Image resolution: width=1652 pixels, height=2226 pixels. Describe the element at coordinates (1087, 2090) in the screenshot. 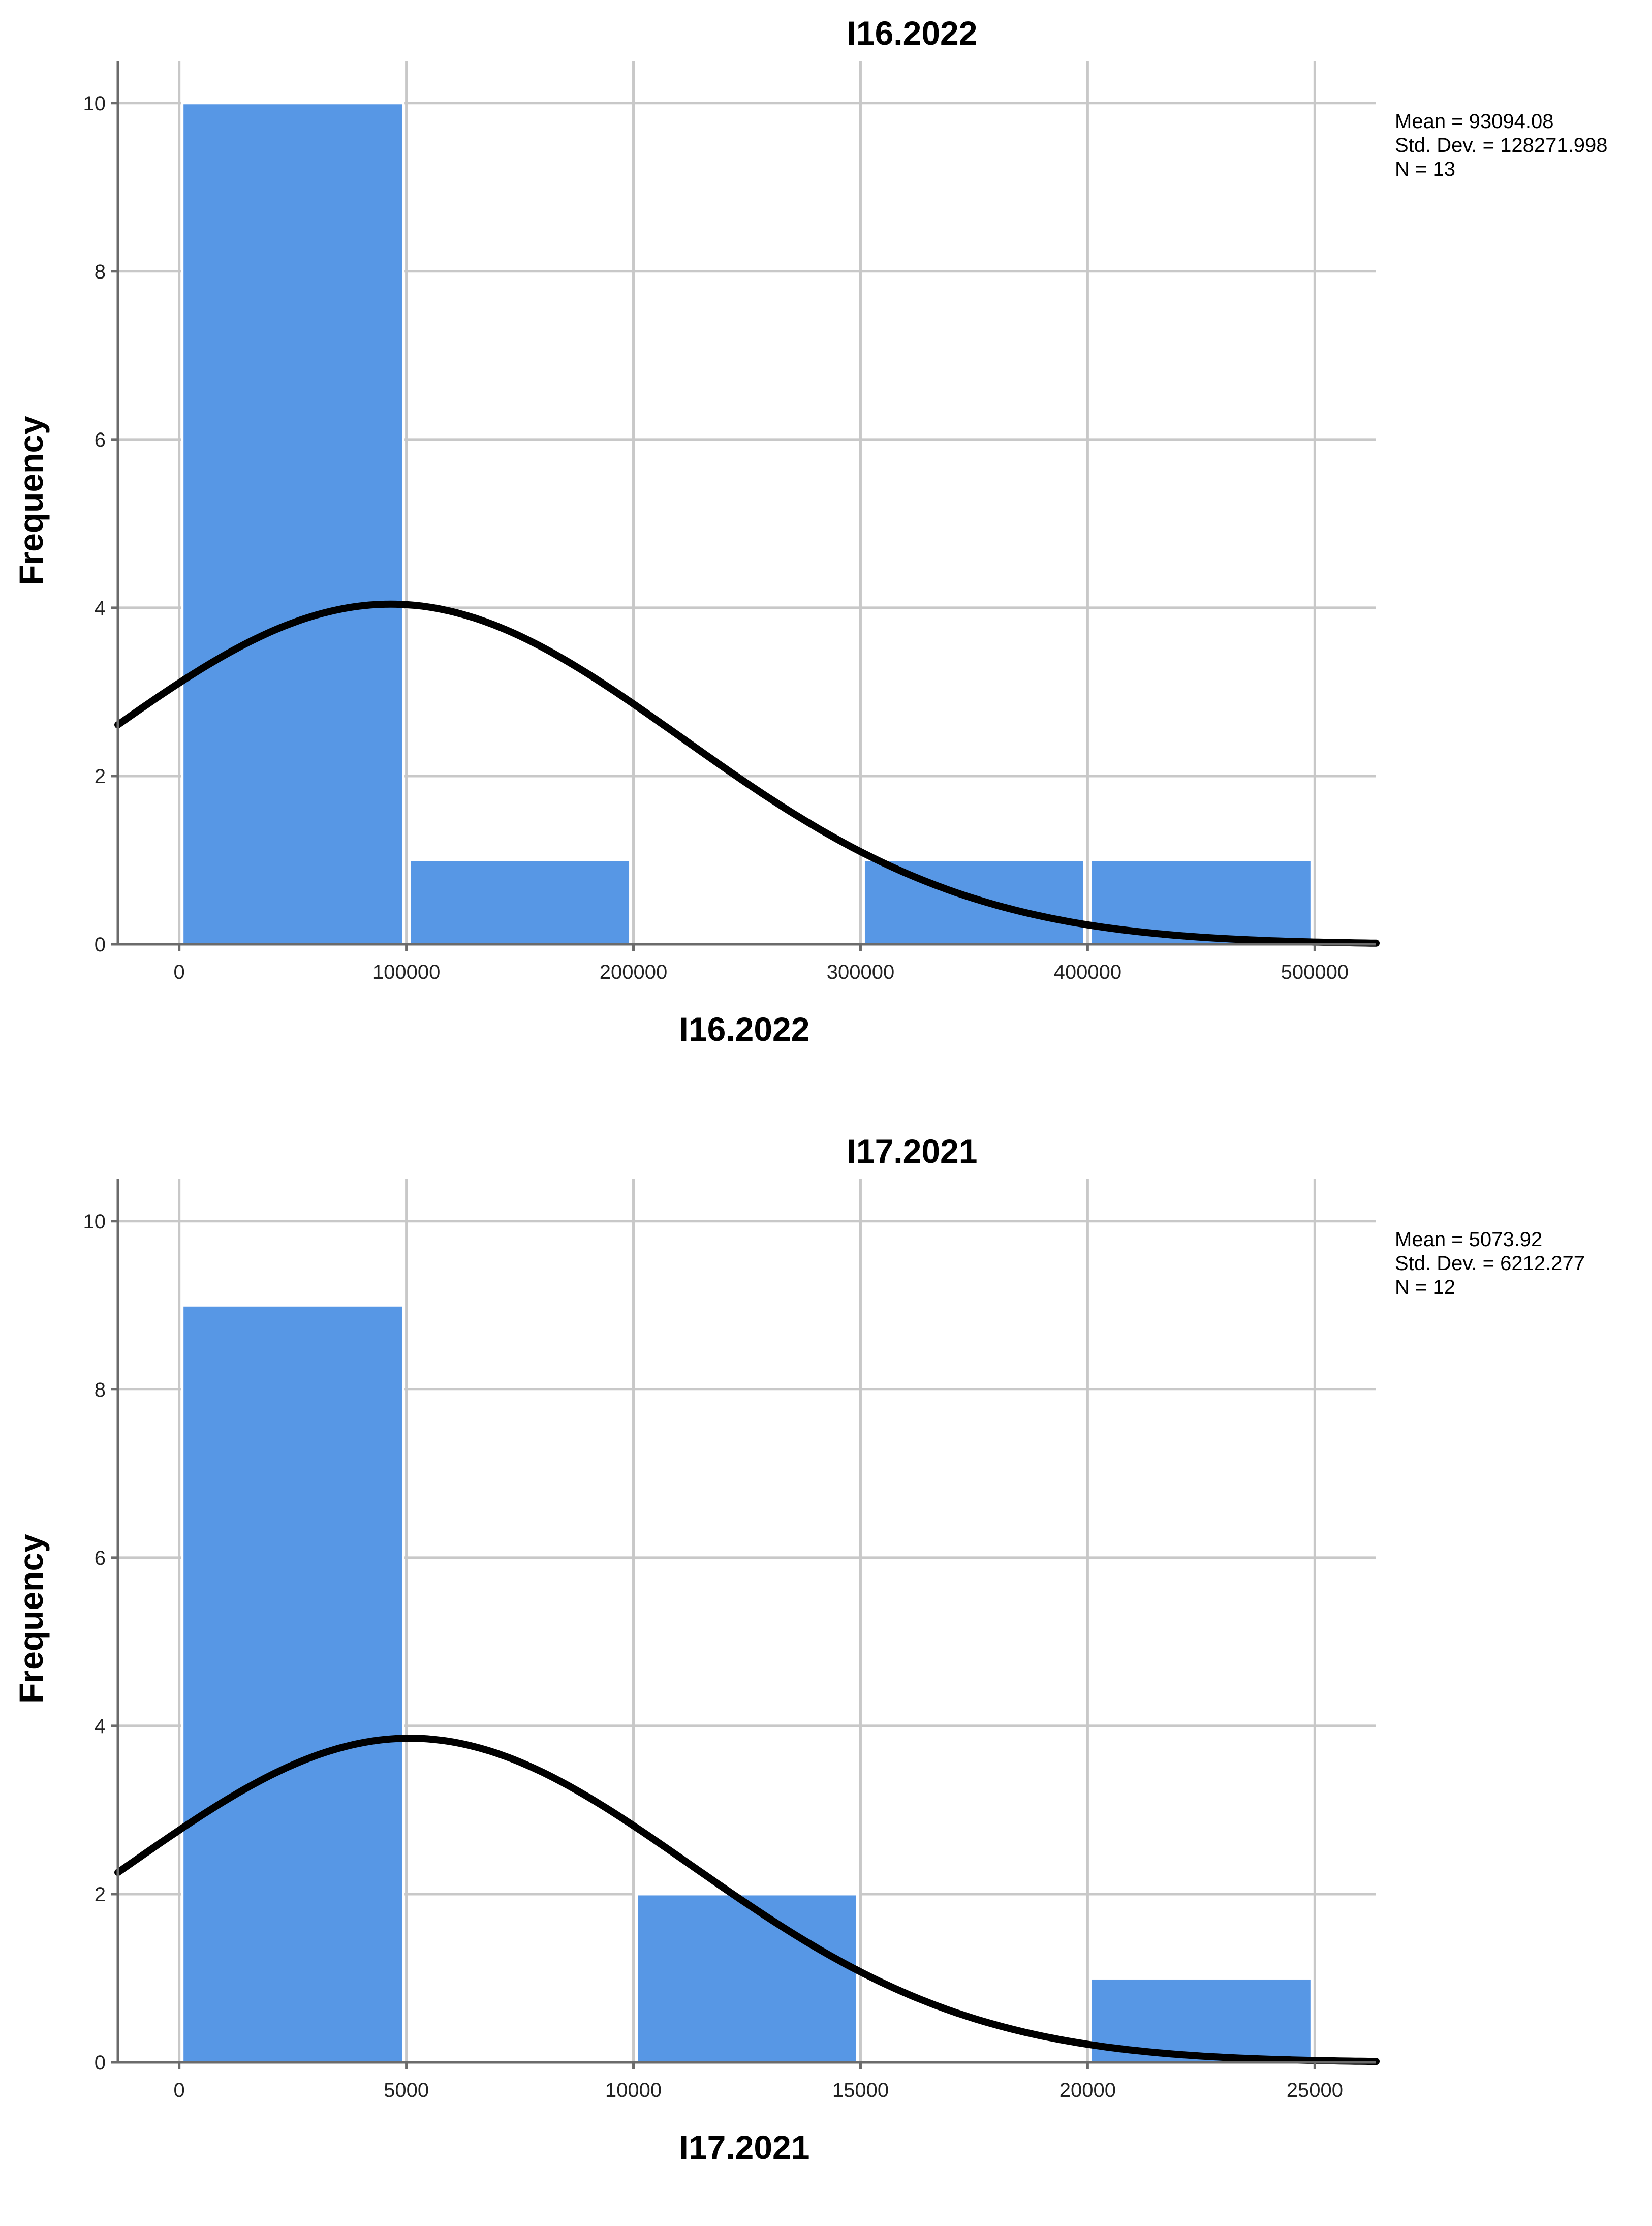

I see `x-tick-label: 20000` at that location.